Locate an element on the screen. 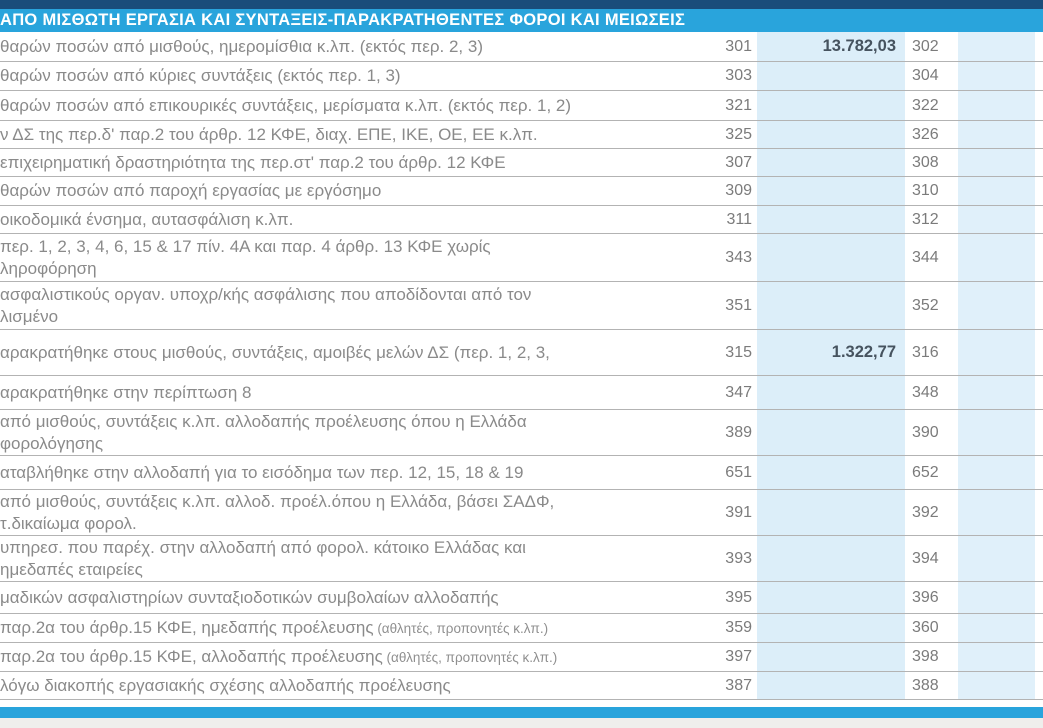 The image size is (1043, 728). row-label: οικοδομικά ένσημα, αυτασφάλιση κ.λπ. is located at coordinates (357, 220).